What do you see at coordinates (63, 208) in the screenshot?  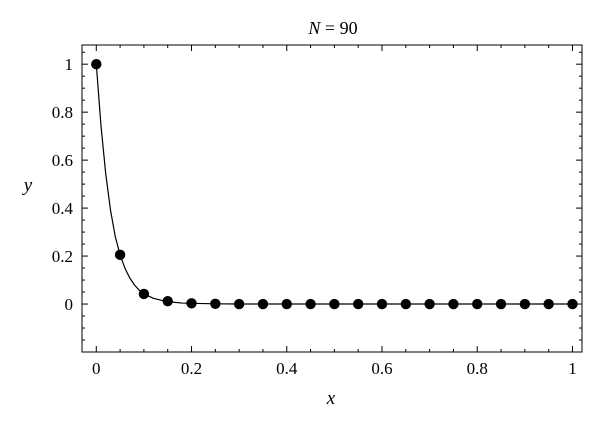 I see `y-tick-label: 0.4` at bounding box center [63, 208].